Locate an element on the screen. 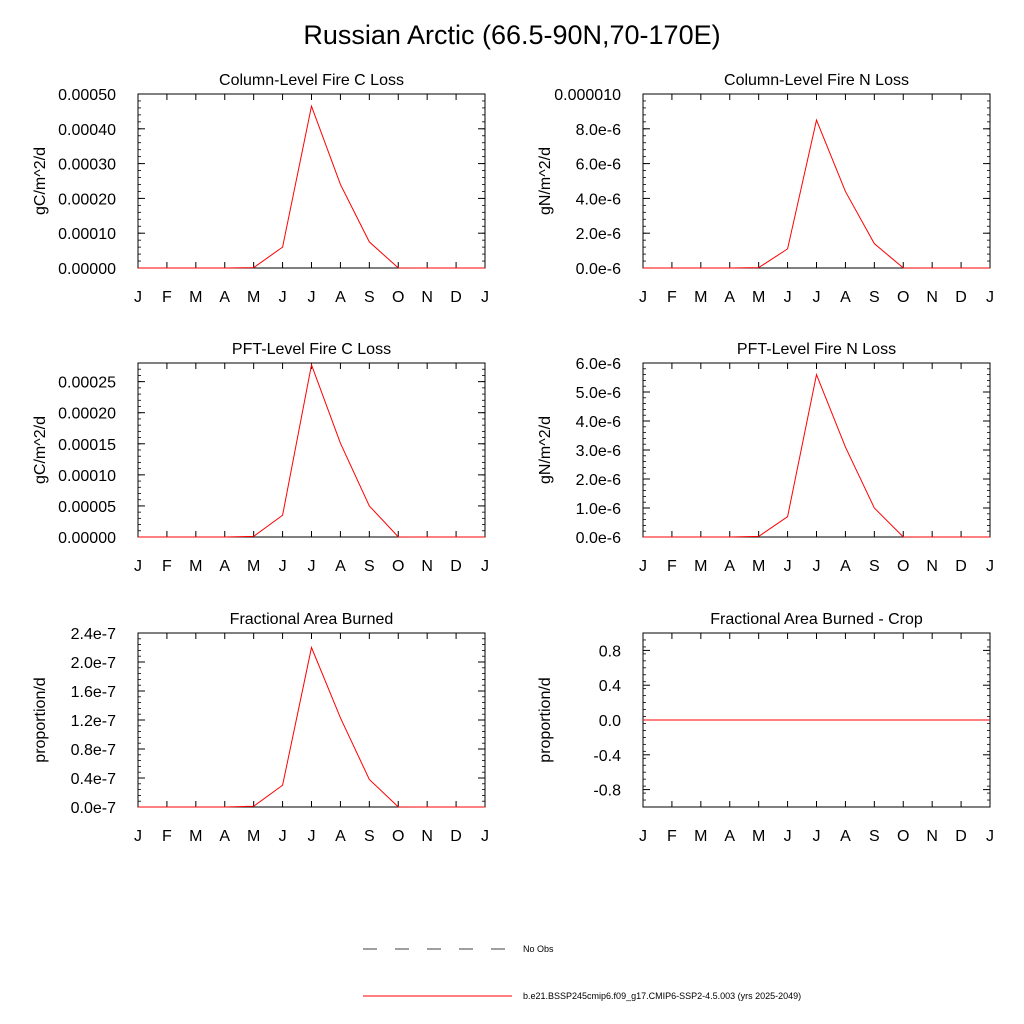 The image size is (1024, 1024). main-title: Russian Arctic (66.5-90N,70-170E) is located at coordinates (512, 35).